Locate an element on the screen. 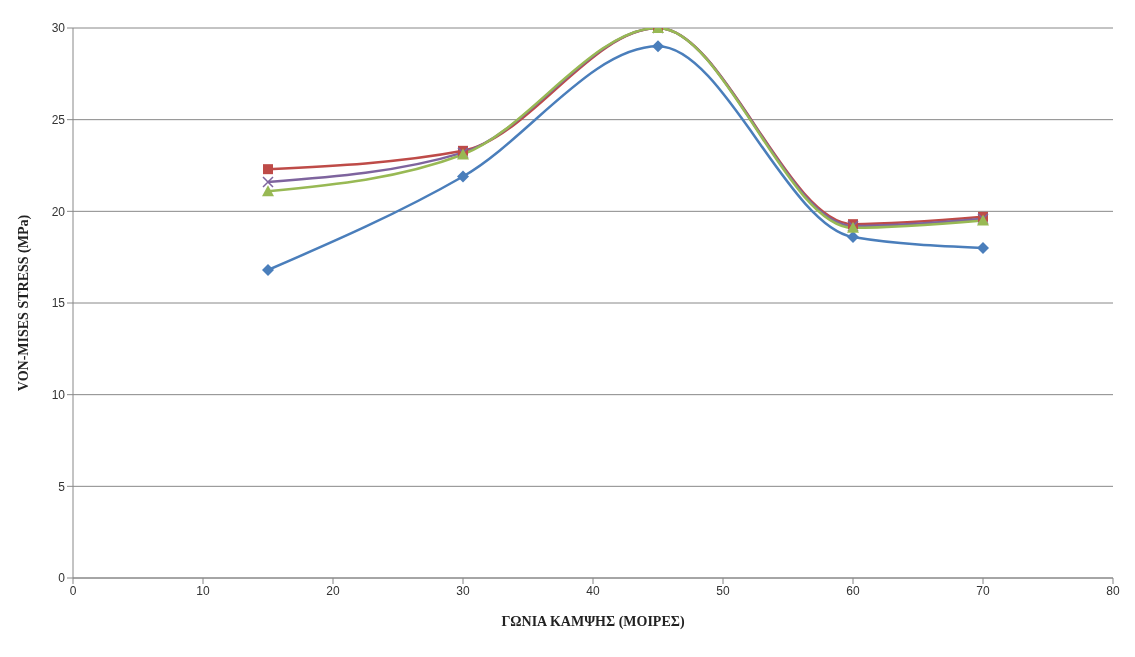  x-tick-label: 0 is located at coordinates (73, 590).